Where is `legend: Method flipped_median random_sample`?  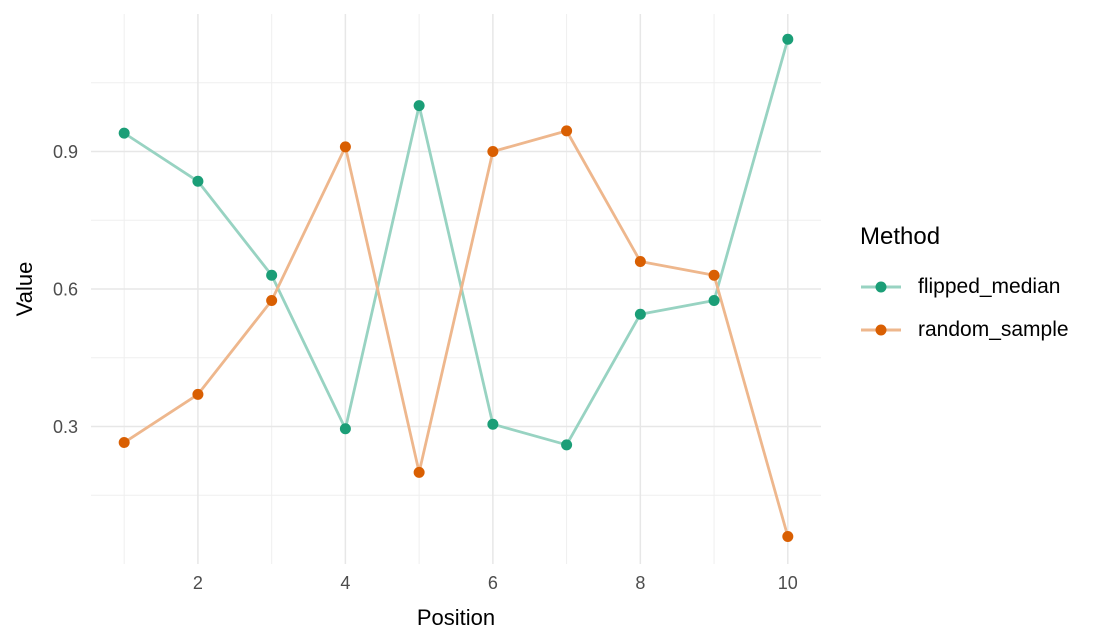 legend: Method flipped_median random_sample is located at coordinates (964, 283).